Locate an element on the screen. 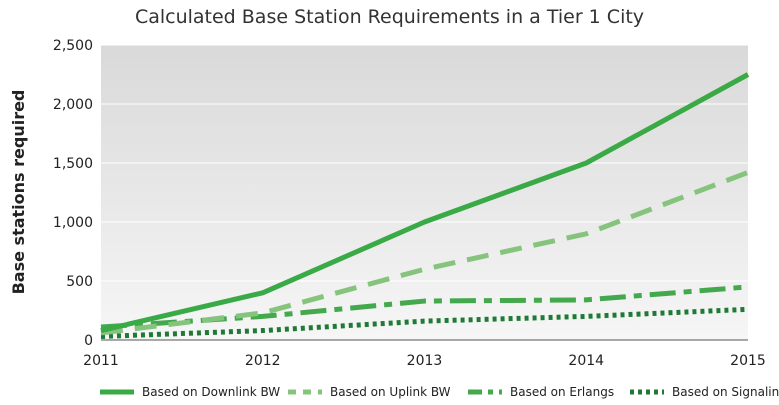  y-tick-label: 1,000 is located at coordinates (73, 223).